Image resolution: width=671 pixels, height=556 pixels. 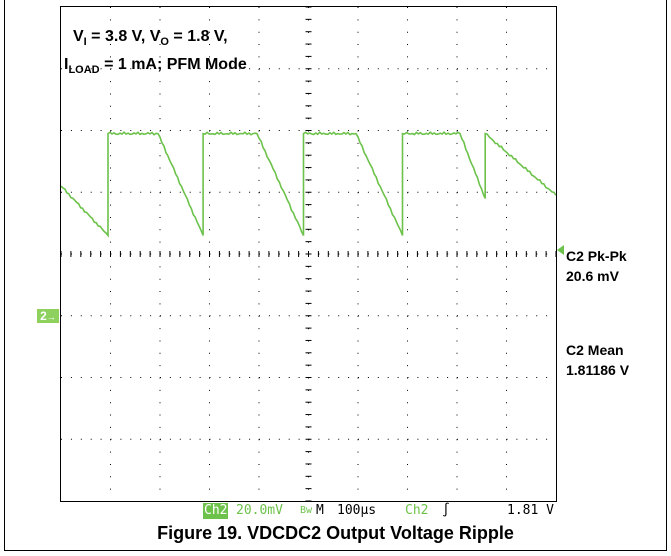 I want to click on trigger-edge-icon: ∫, so click(x=446, y=510).